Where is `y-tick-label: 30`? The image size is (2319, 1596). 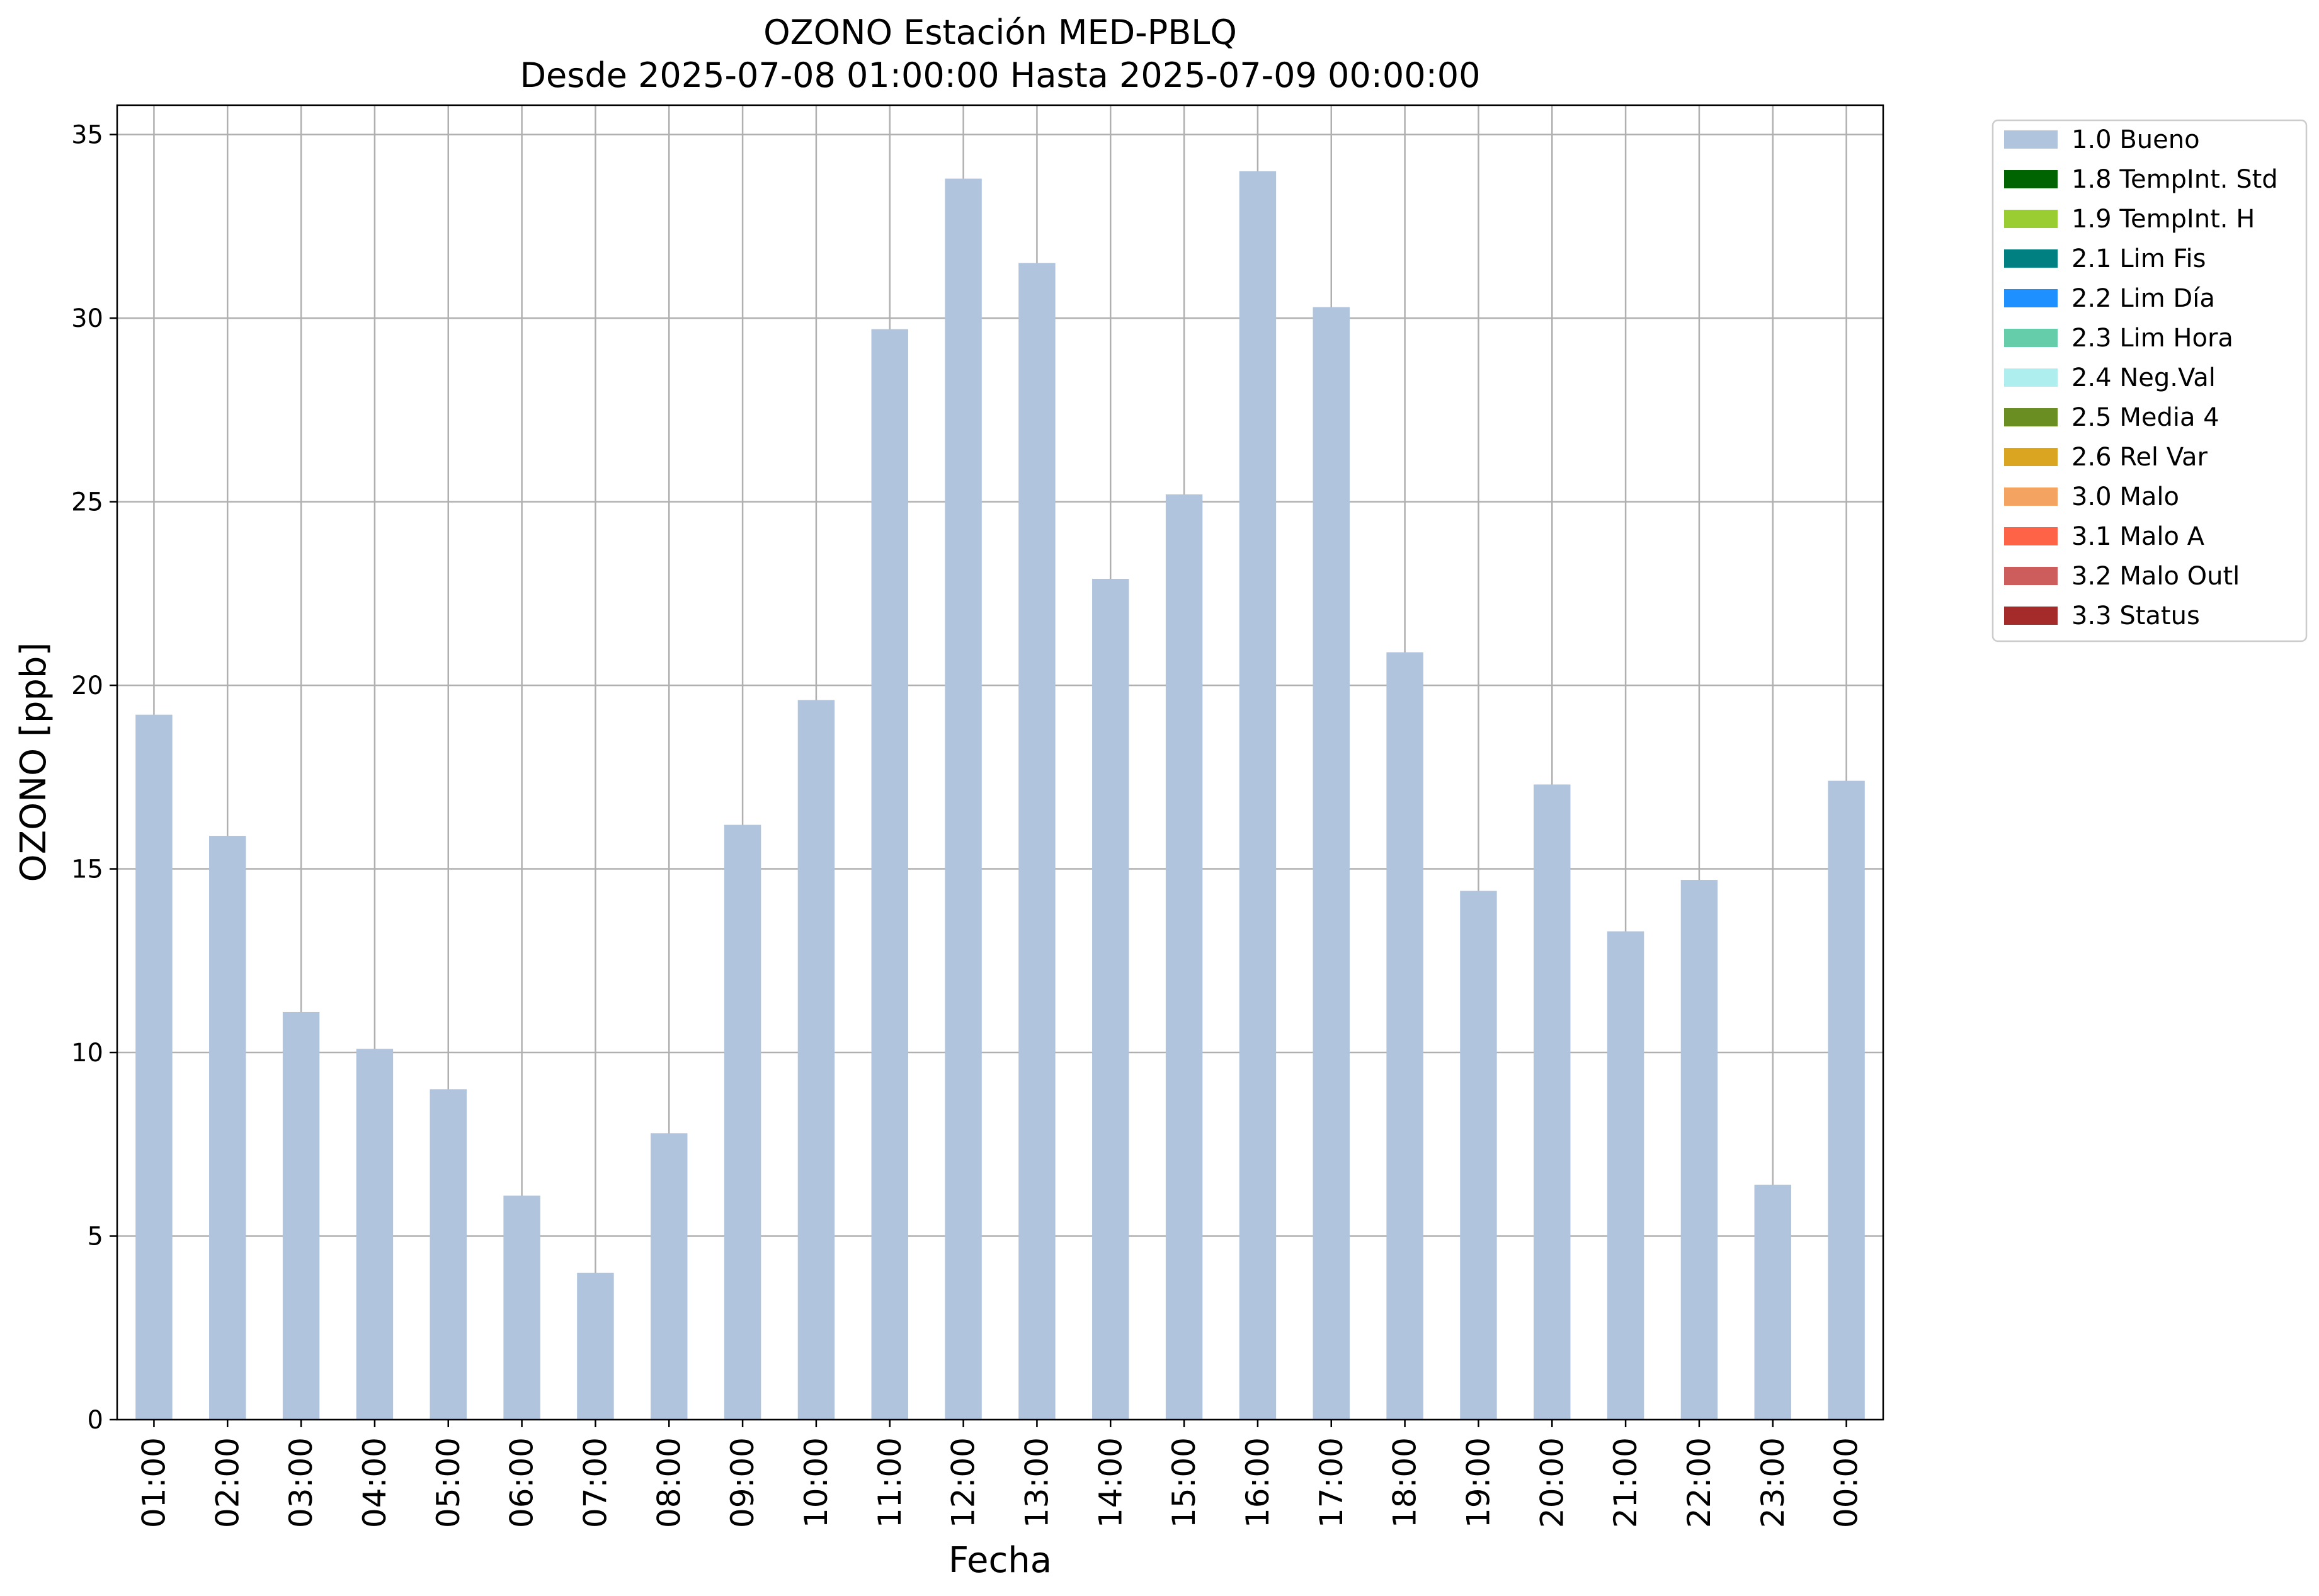
y-tick-label: 30 is located at coordinates (87, 318).